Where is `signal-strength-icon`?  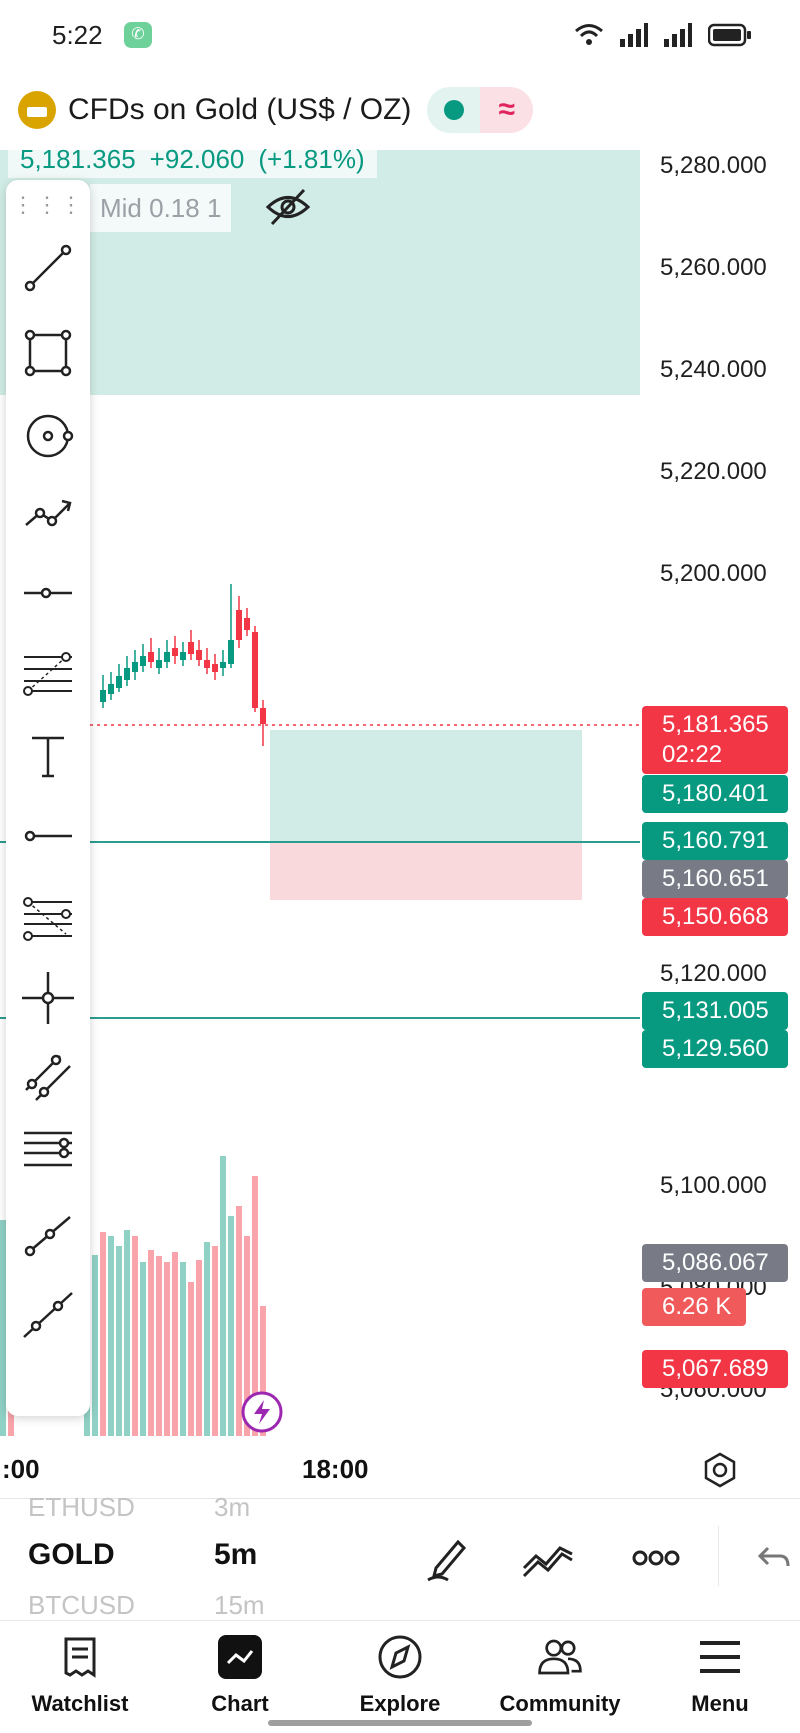 signal-strength-icon is located at coordinates (634, 35).